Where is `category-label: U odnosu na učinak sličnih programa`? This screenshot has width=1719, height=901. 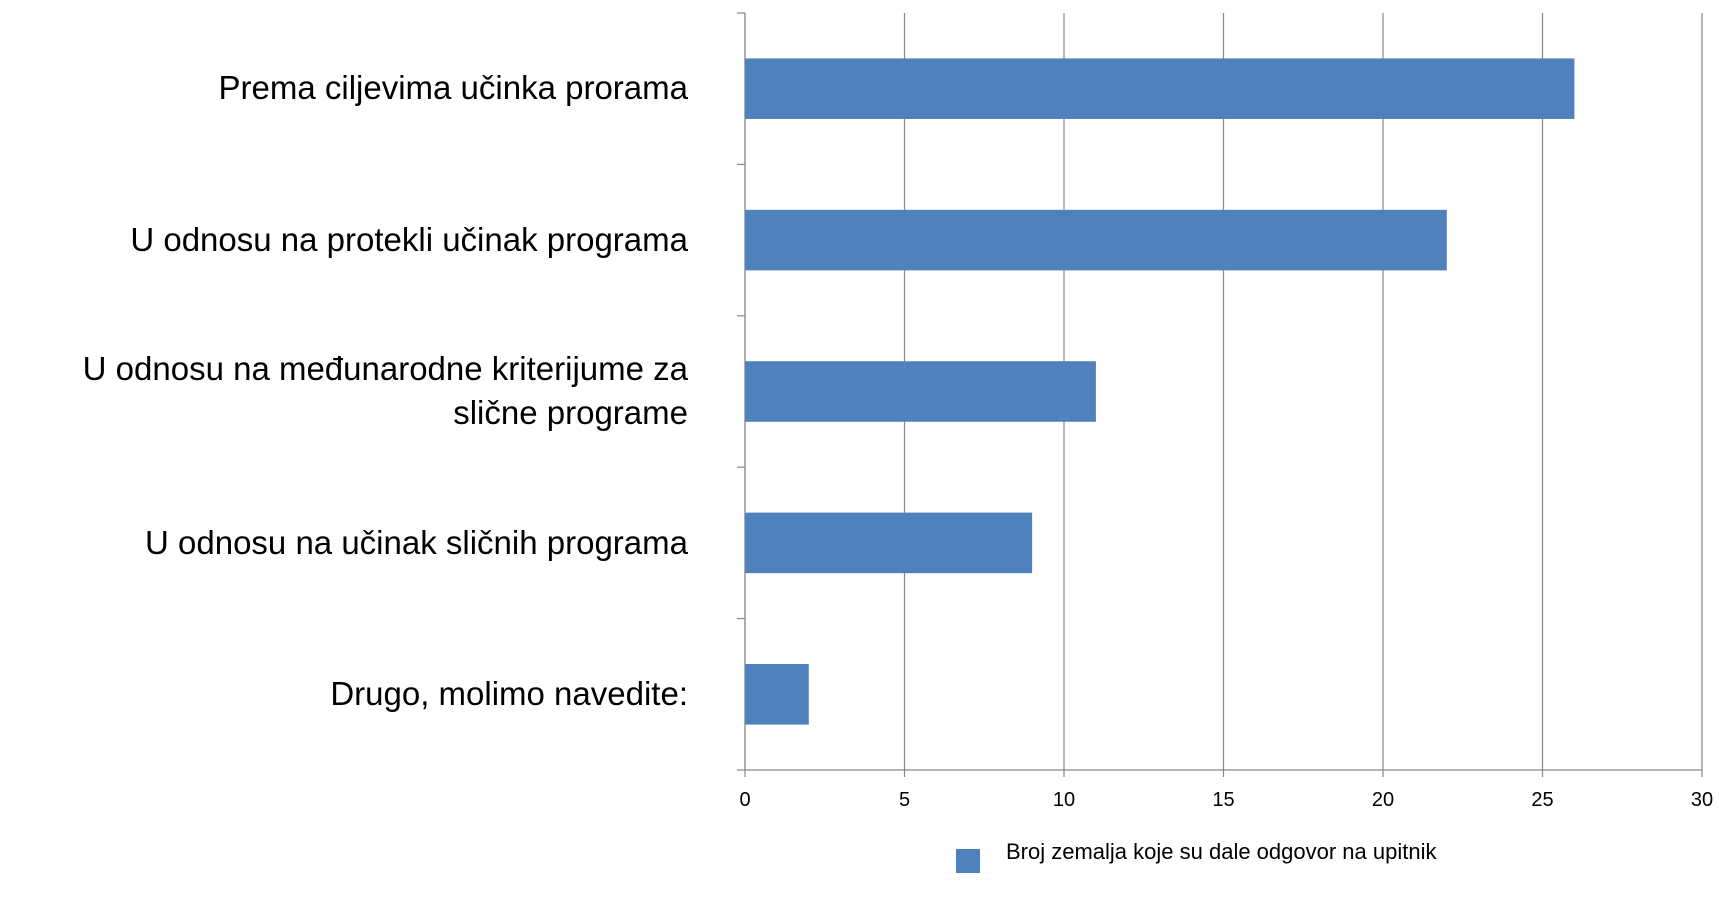 category-label: U odnosu na učinak sličnih programa is located at coordinates (416, 542).